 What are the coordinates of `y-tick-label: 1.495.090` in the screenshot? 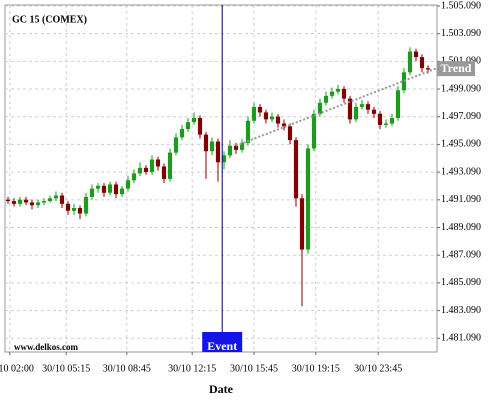 It's located at (461, 144).